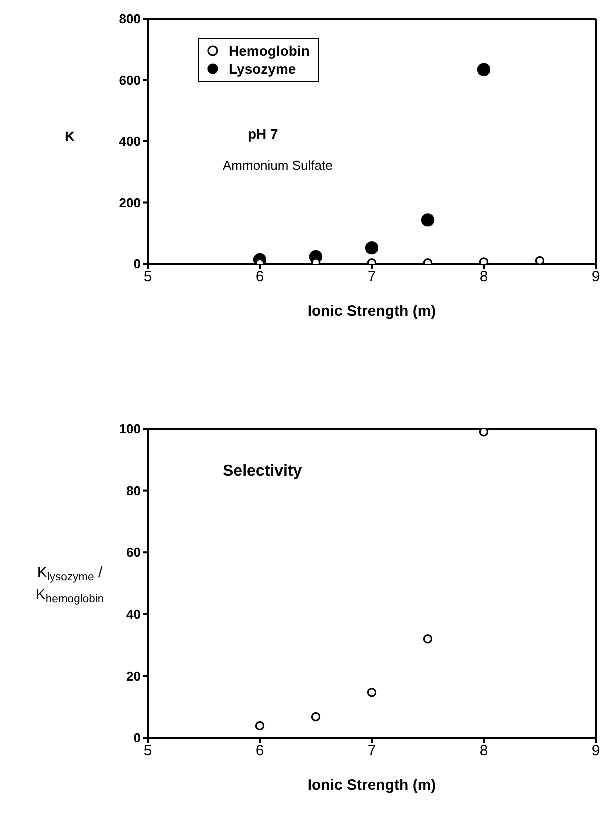  What do you see at coordinates (133, 552) in the screenshot?
I see `y-tick-label: 60` at bounding box center [133, 552].